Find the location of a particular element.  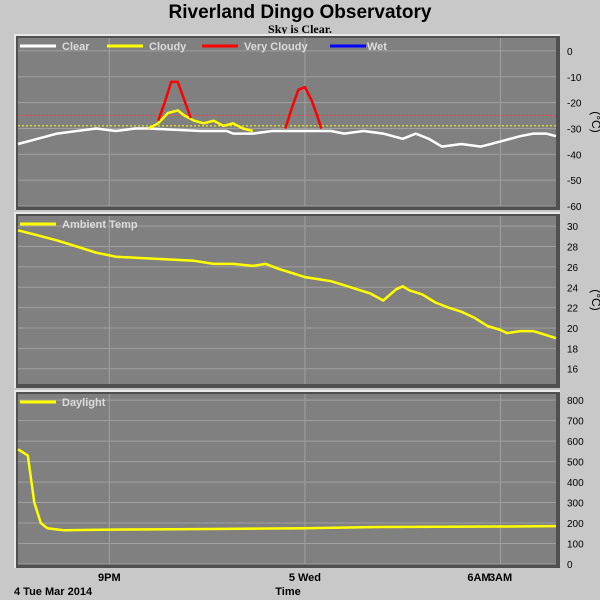

x-tick-label: 3AM is located at coordinates (500, 578).